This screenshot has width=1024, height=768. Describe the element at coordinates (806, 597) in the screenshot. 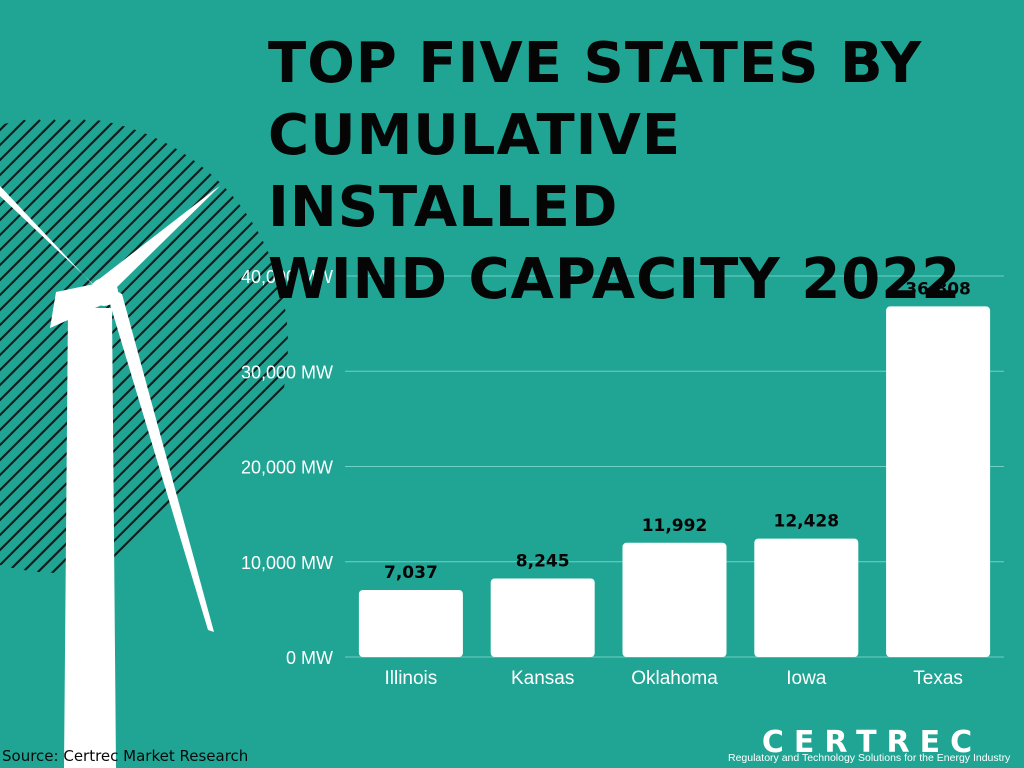

I see `bar-iowa` at that location.